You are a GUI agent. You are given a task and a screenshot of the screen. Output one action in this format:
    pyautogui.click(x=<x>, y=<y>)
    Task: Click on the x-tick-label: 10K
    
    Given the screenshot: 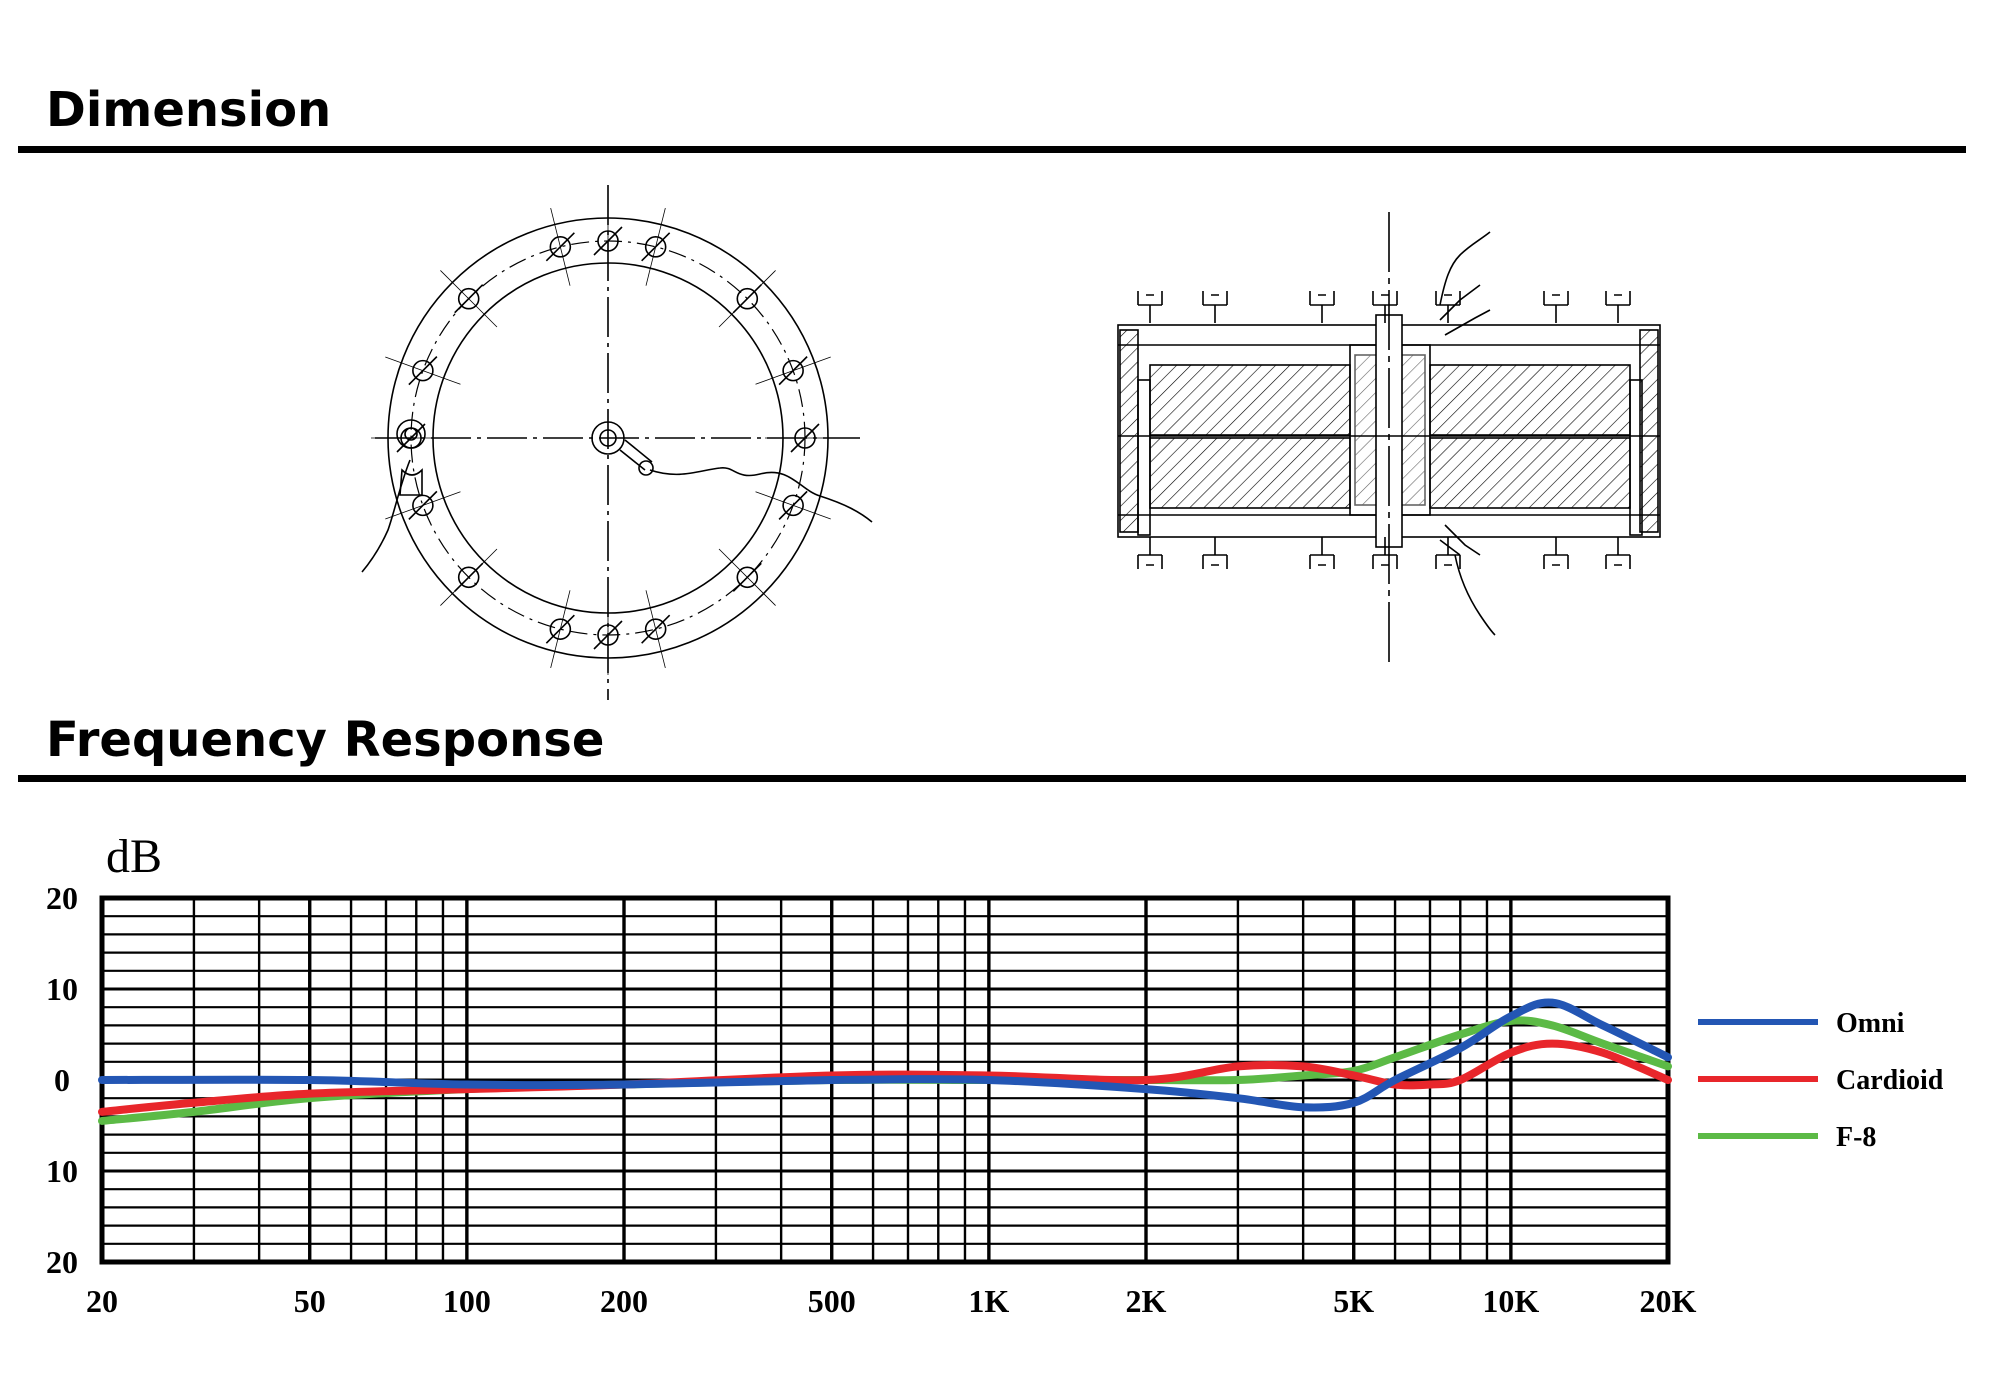 What is the action you would take?
    pyautogui.click(x=1510, y=1301)
    